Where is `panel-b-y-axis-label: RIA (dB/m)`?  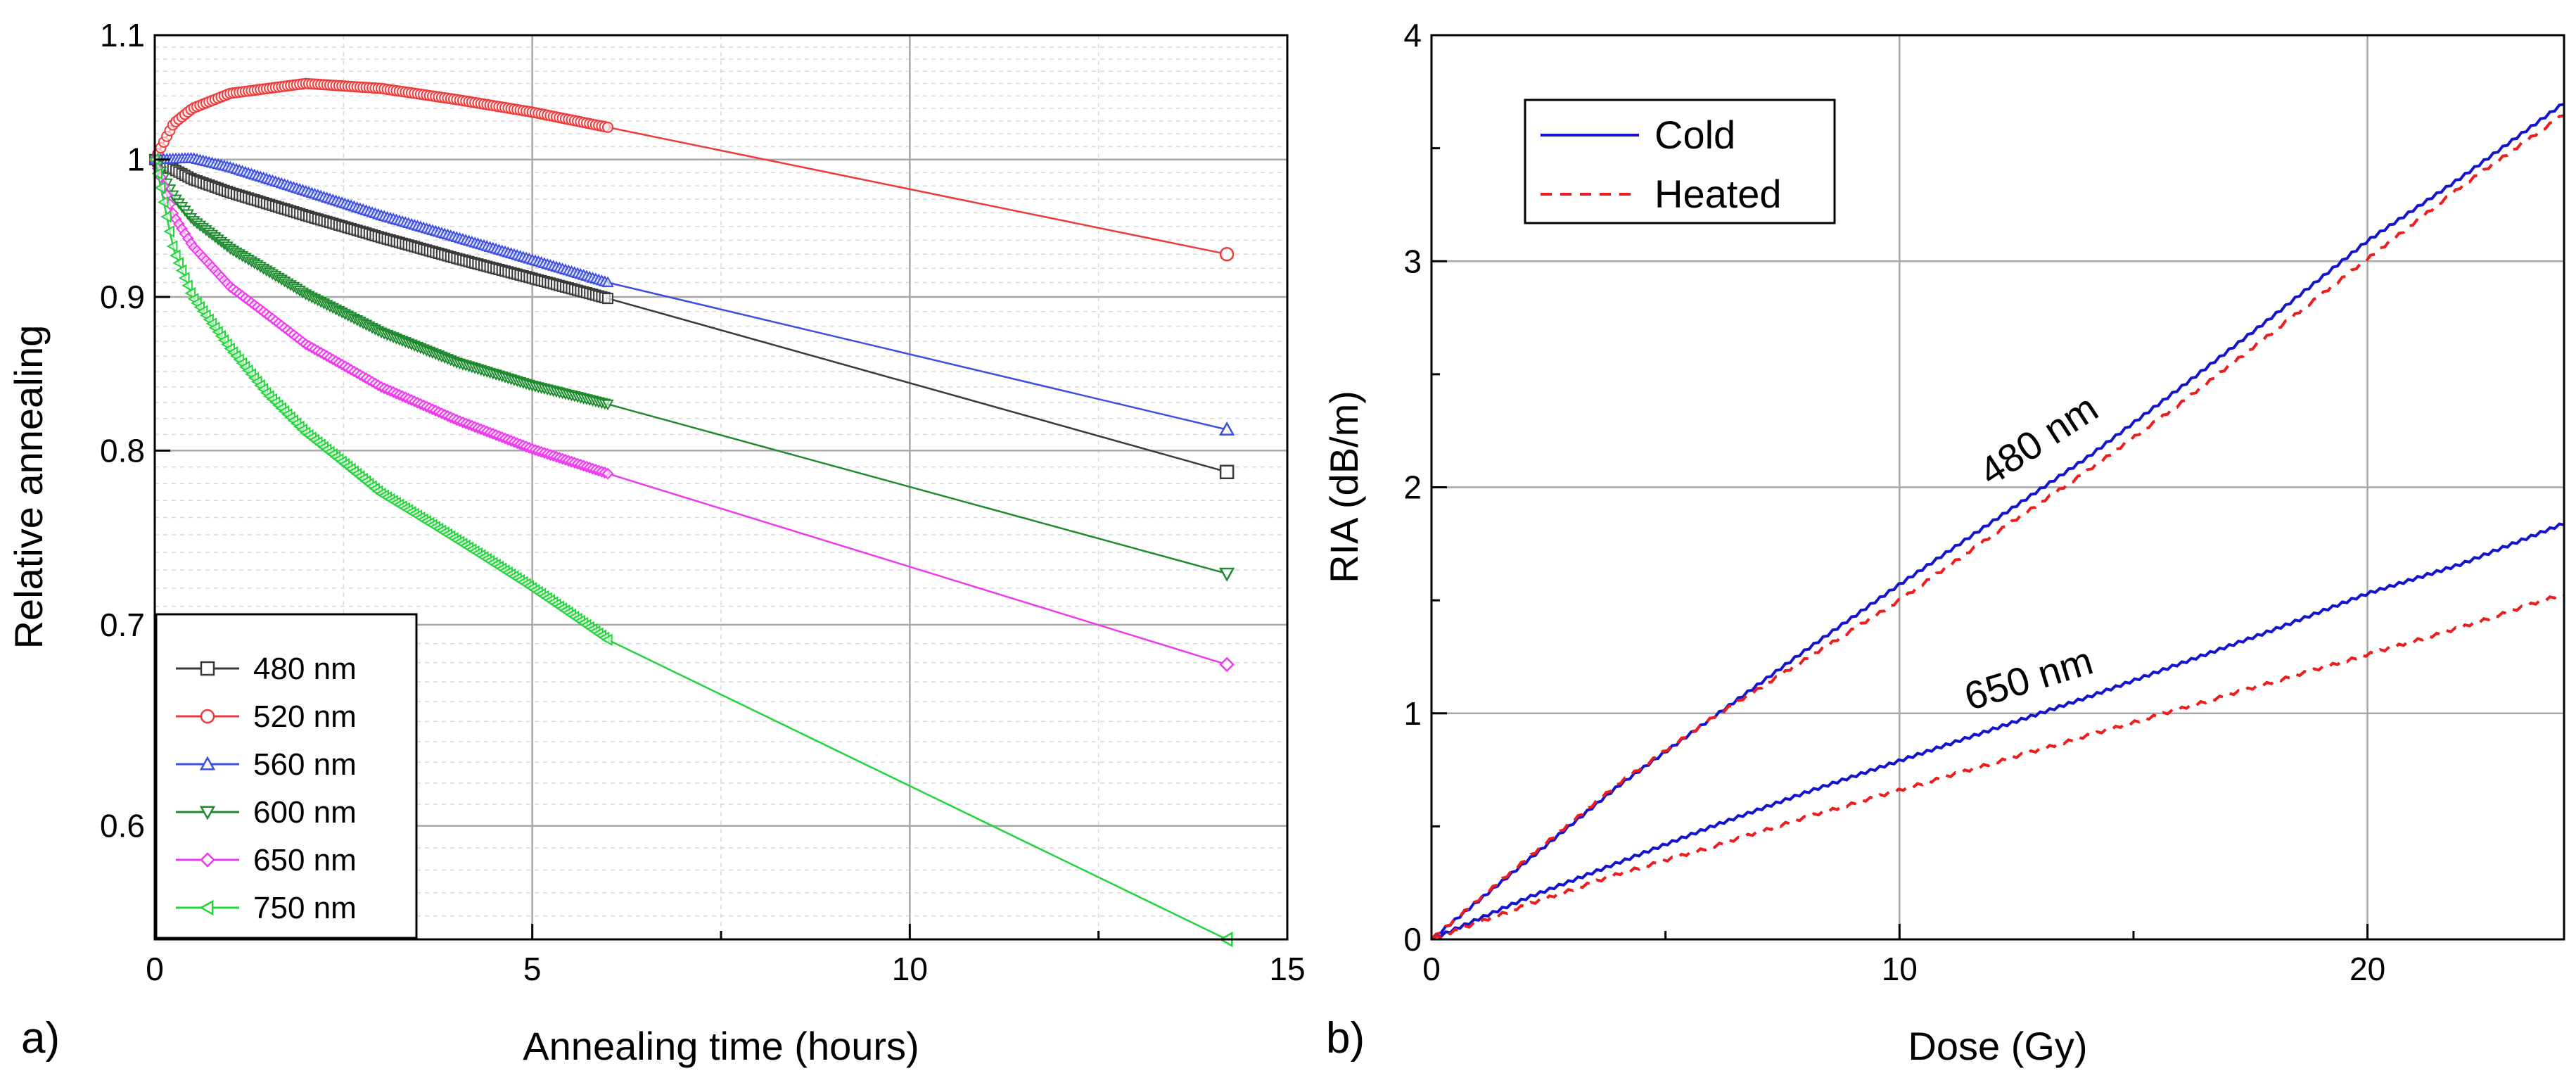 panel-b-y-axis-label: RIA (dB/m) is located at coordinates (1344, 487).